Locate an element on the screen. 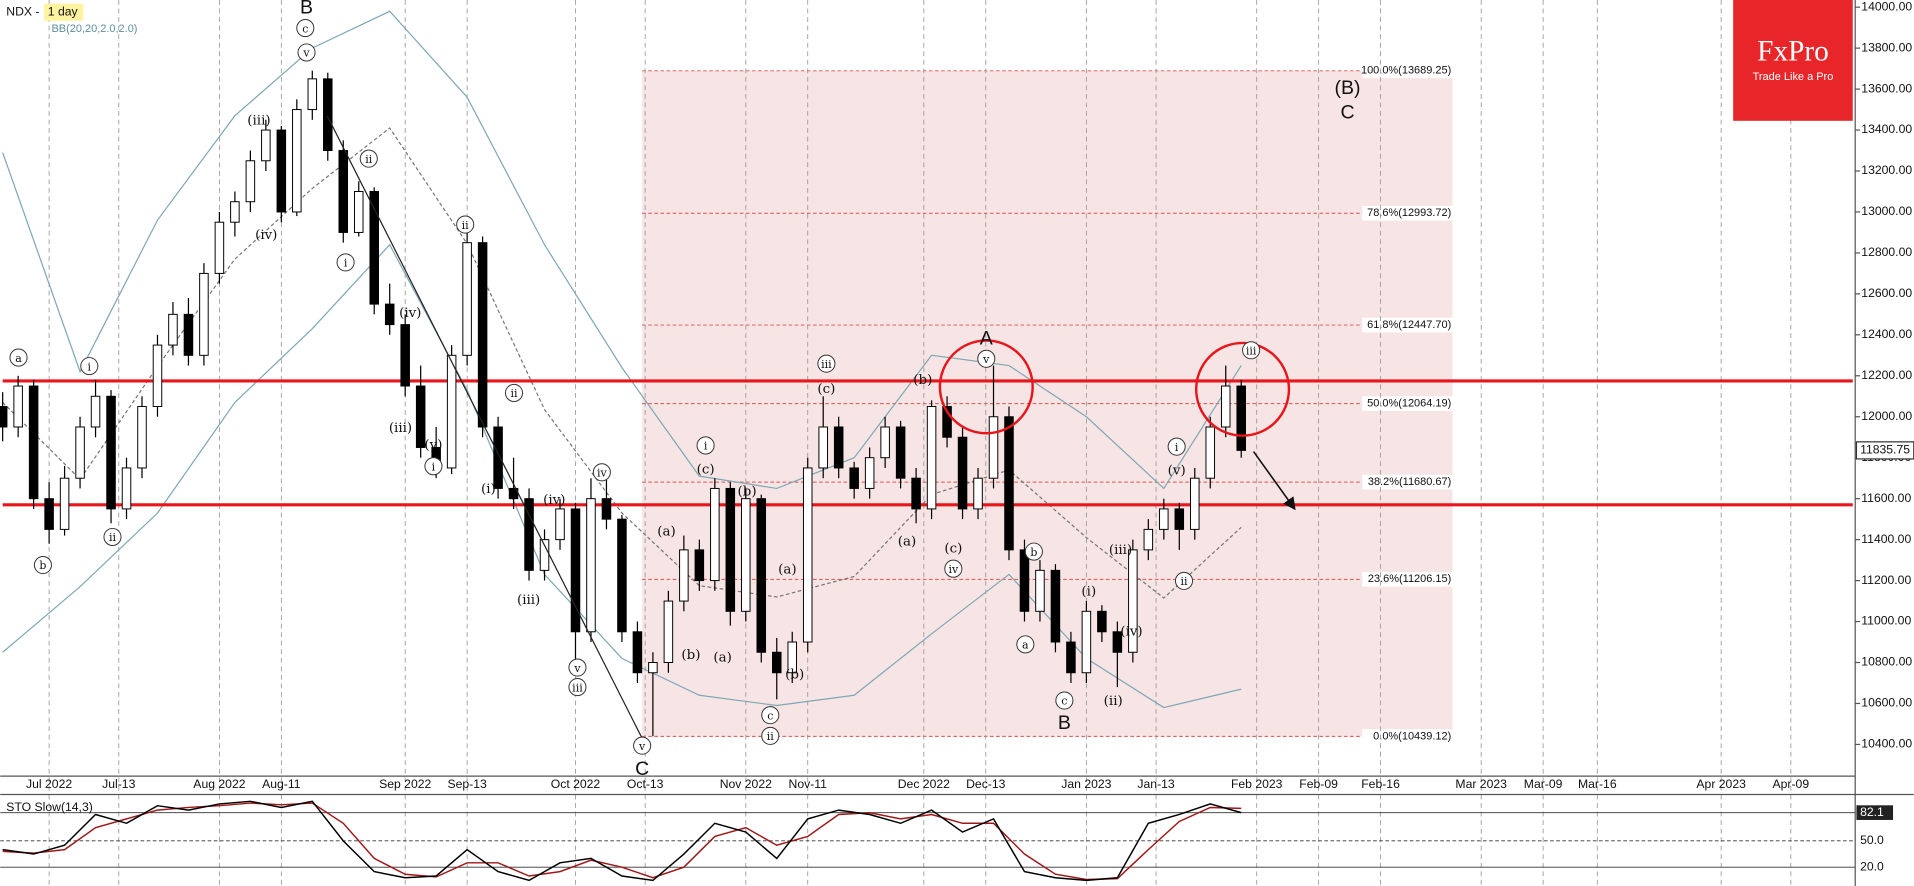  y-tick-label: 11000.00 is located at coordinates (1886, 621).